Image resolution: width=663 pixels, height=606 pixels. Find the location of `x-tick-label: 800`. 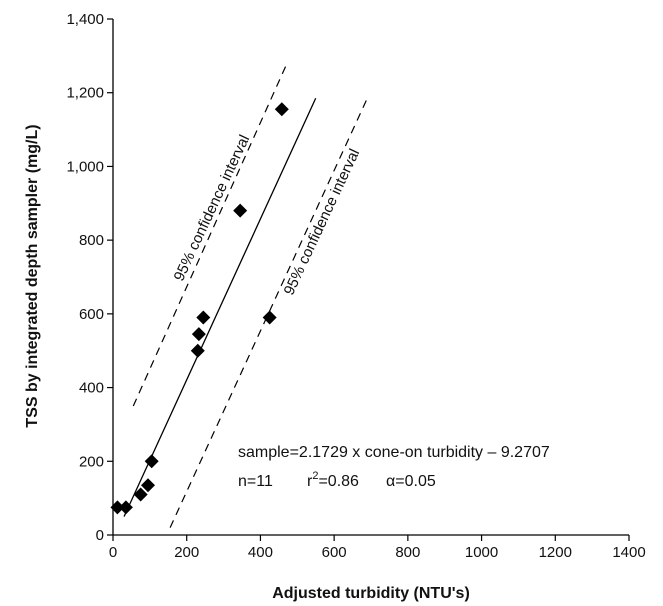

x-tick-label: 800 is located at coordinates (407, 552).